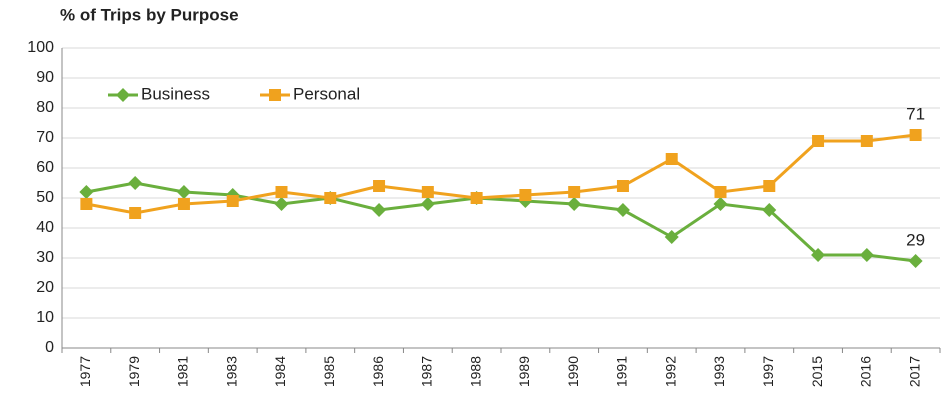  I want to click on x-tick-label: 1992, so click(670, 371).